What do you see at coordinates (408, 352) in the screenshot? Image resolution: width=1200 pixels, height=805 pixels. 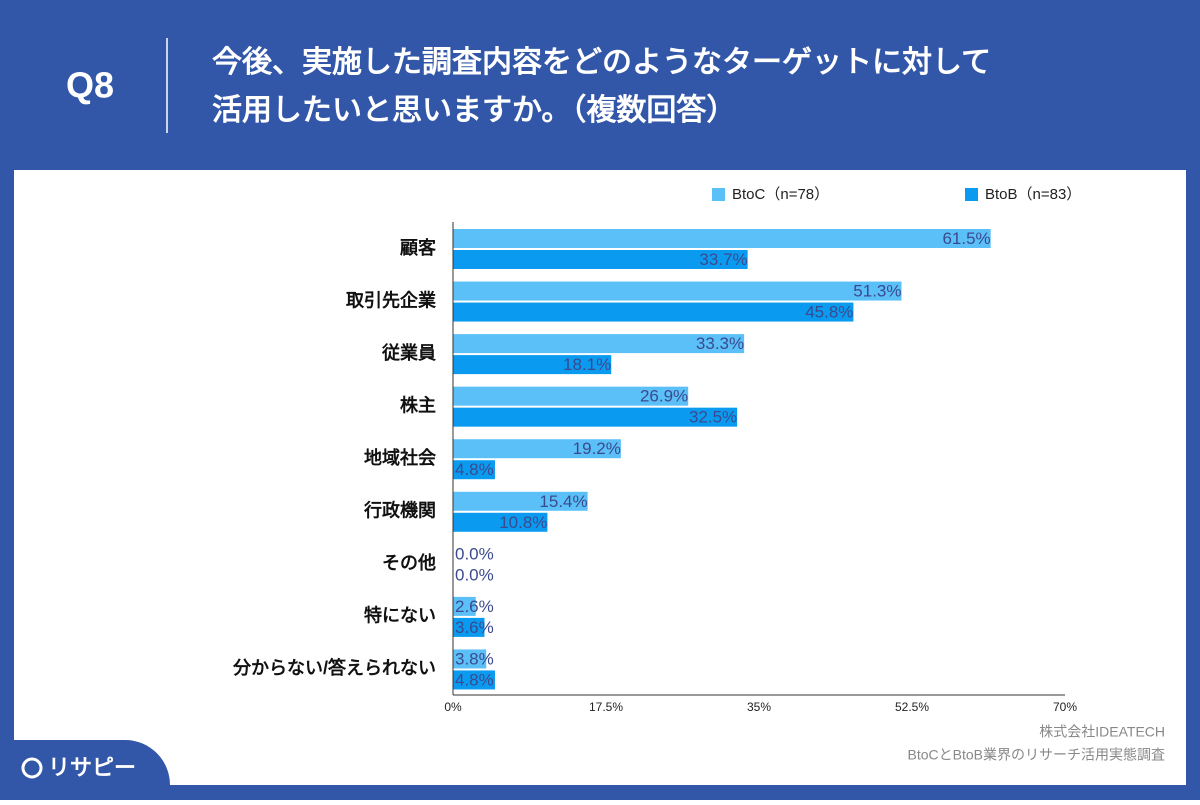 I see `category-label: 従業員` at bounding box center [408, 352].